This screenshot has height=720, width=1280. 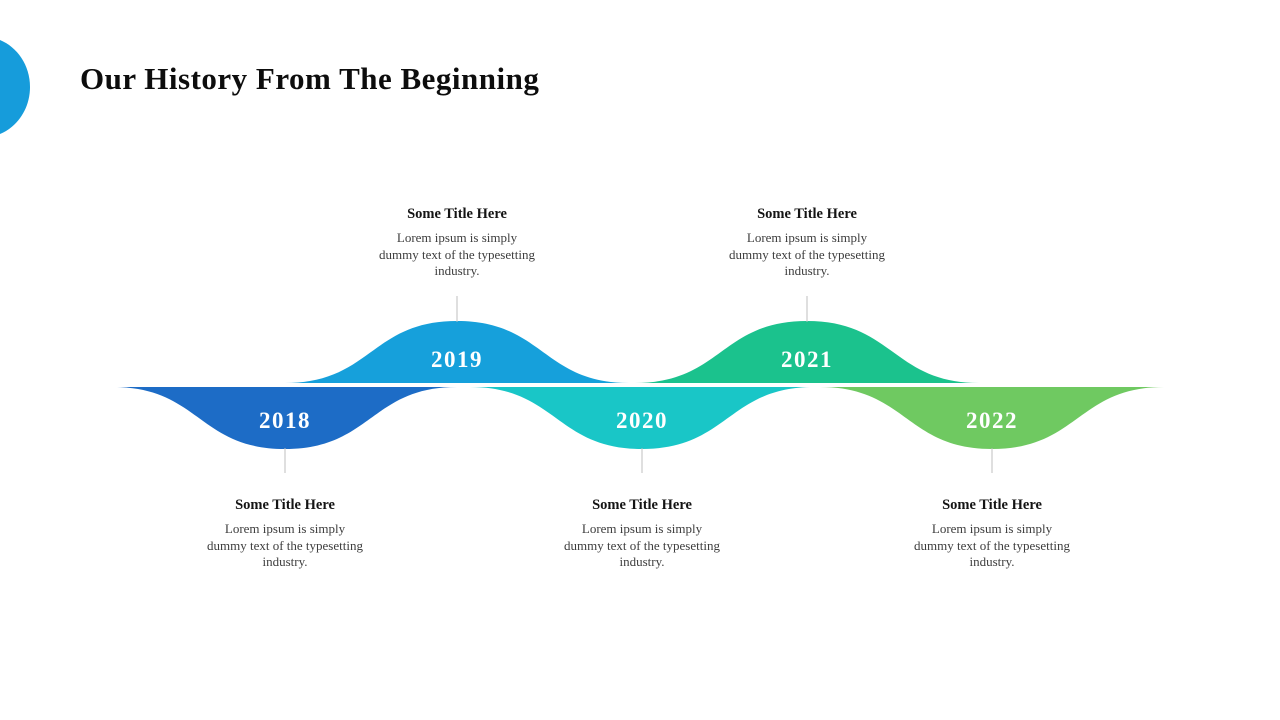 What do you see at coordinates (15, 87) in the screenshot?
I see `corner-accent-shape` at bounding box center [15, 87].